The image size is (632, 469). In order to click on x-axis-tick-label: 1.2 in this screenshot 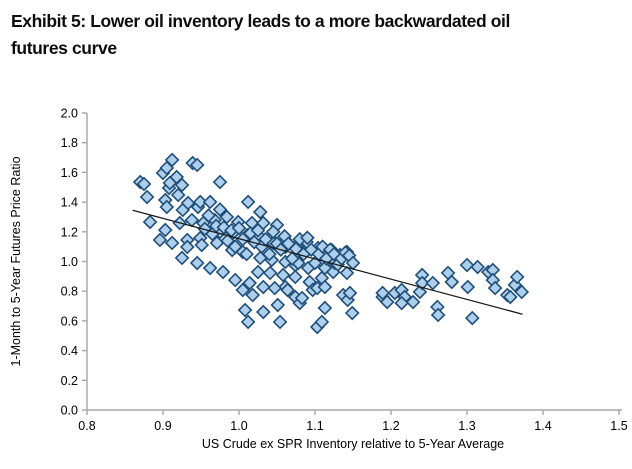, I will do `click(390, 426)`.